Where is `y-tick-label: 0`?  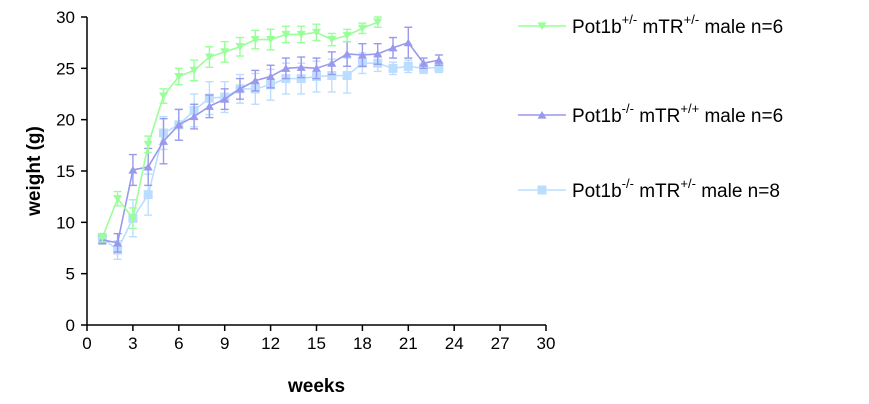 y-tick-label: 0 is located at coordinates (70, 325).